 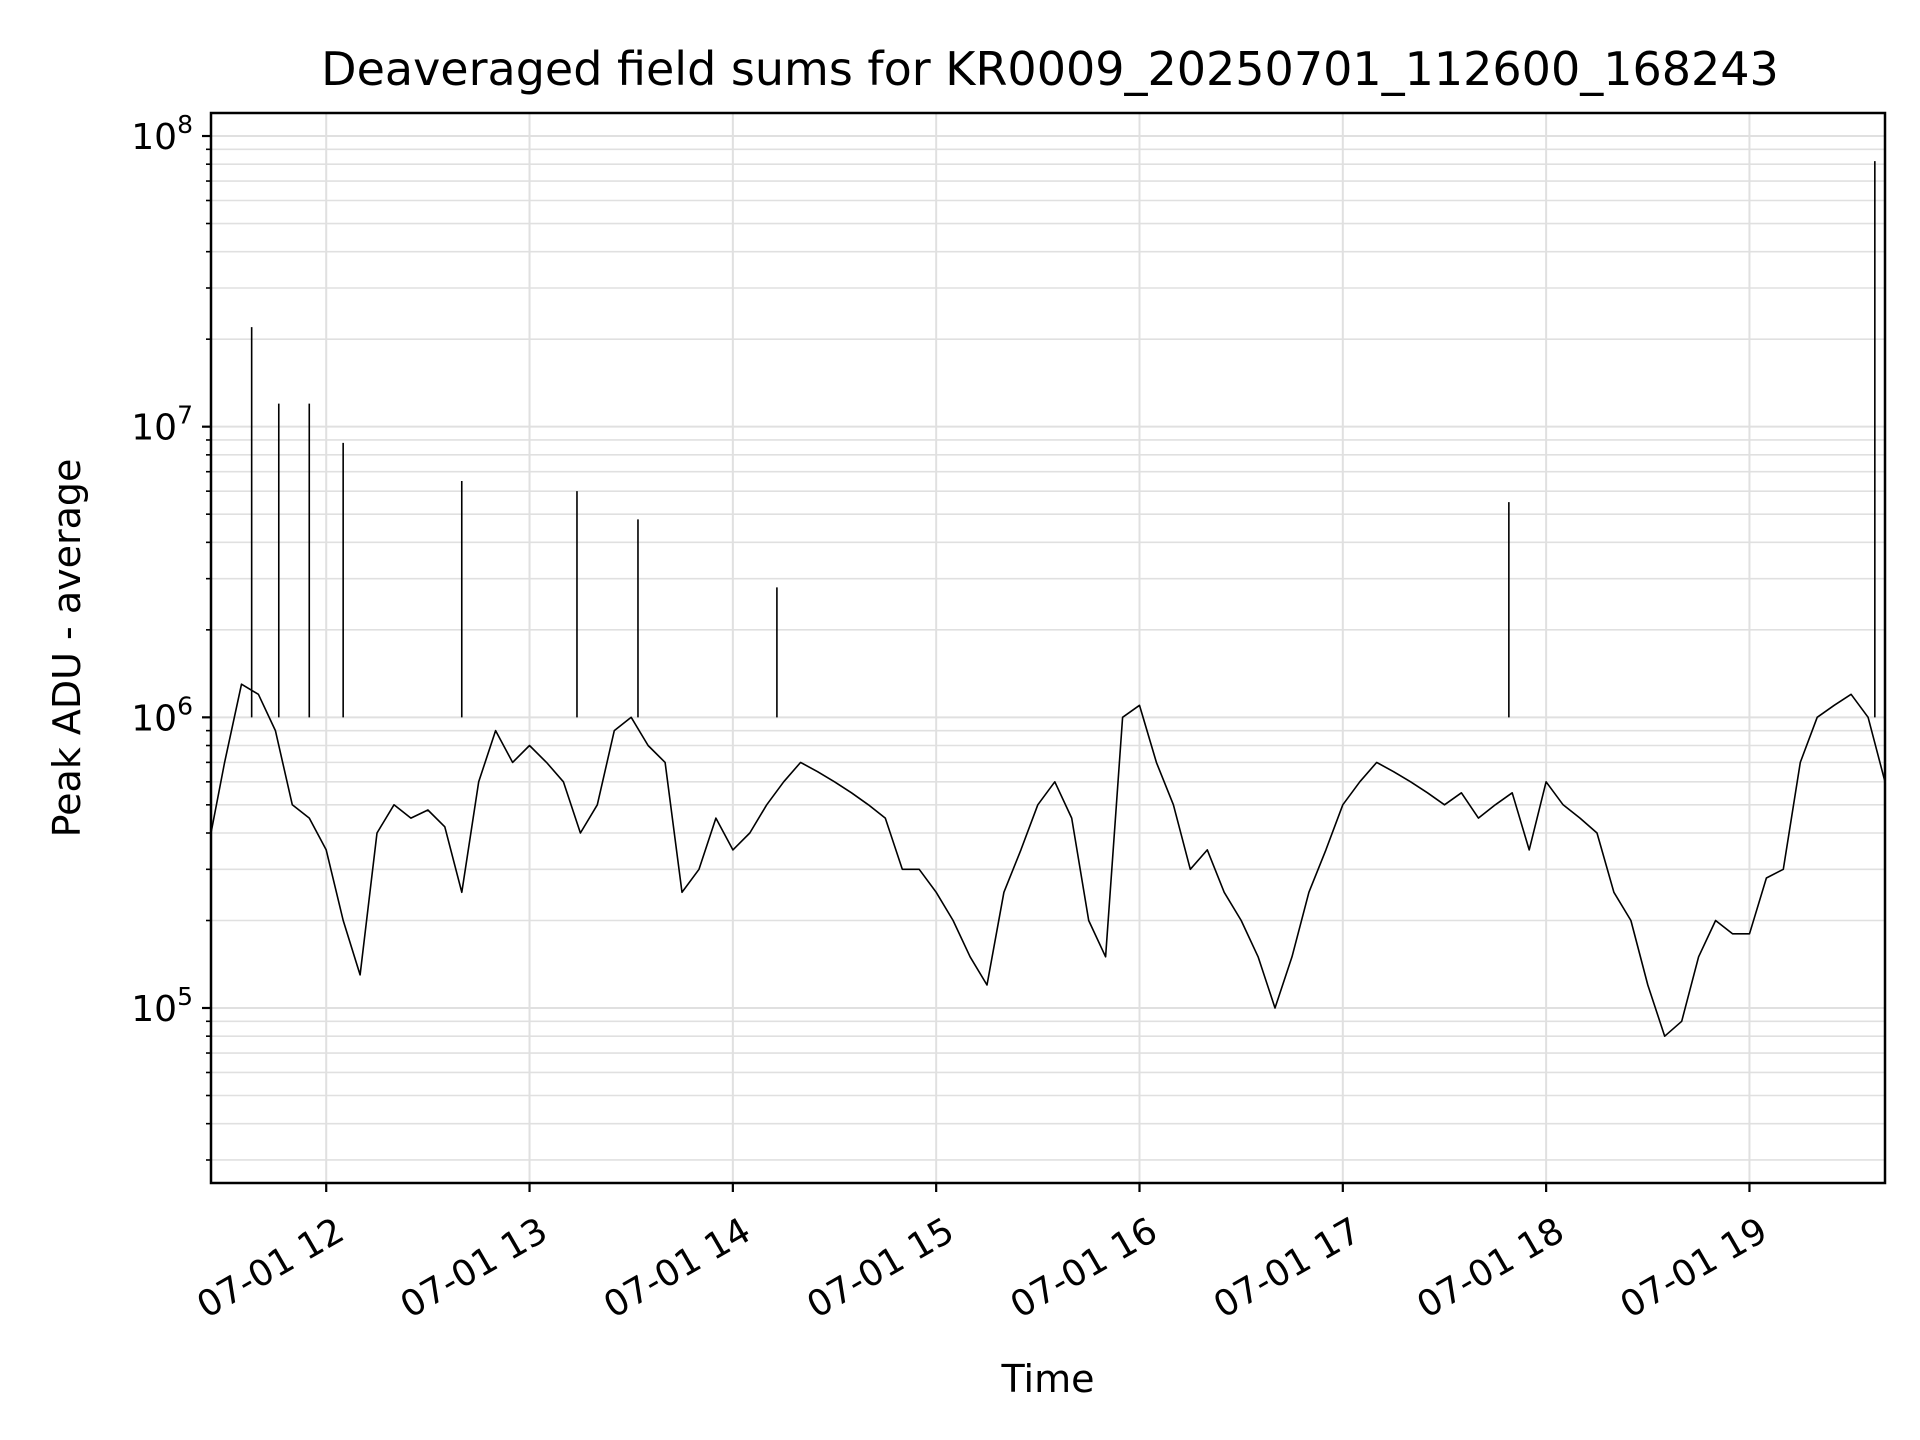 I want to click on x-axis-label: Time, so click(x=1048, y=1379).